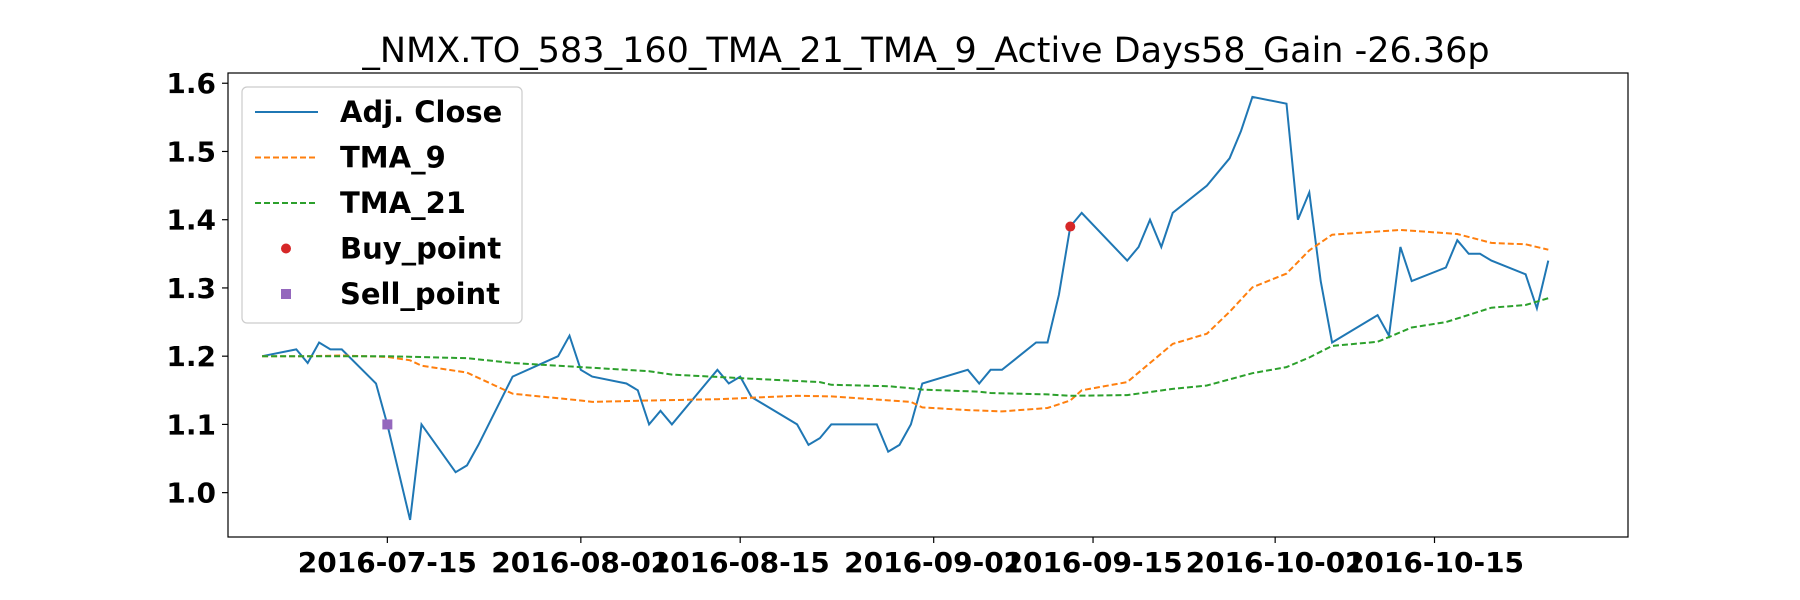 The image size is (1800, 600). I want to click on marker-buy-point, so click(1070, 226).